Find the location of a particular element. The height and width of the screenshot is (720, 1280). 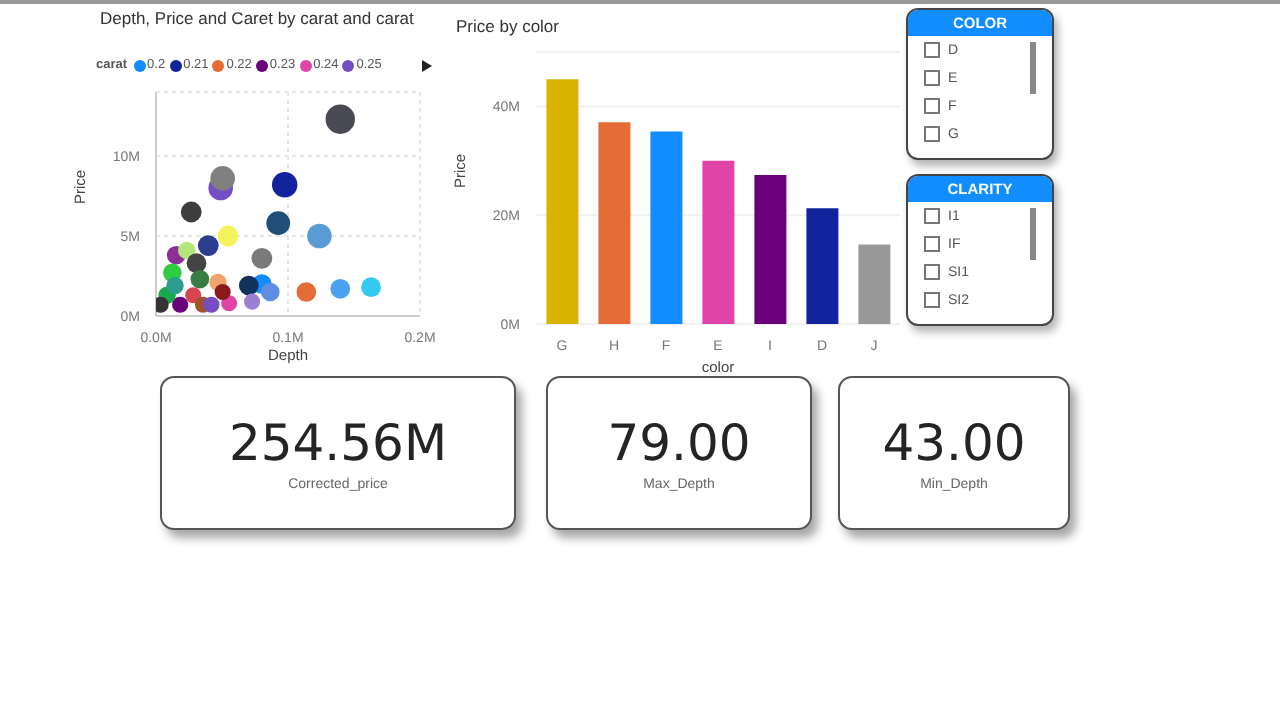

text: 43.00 is located at coordinates (954, 444).